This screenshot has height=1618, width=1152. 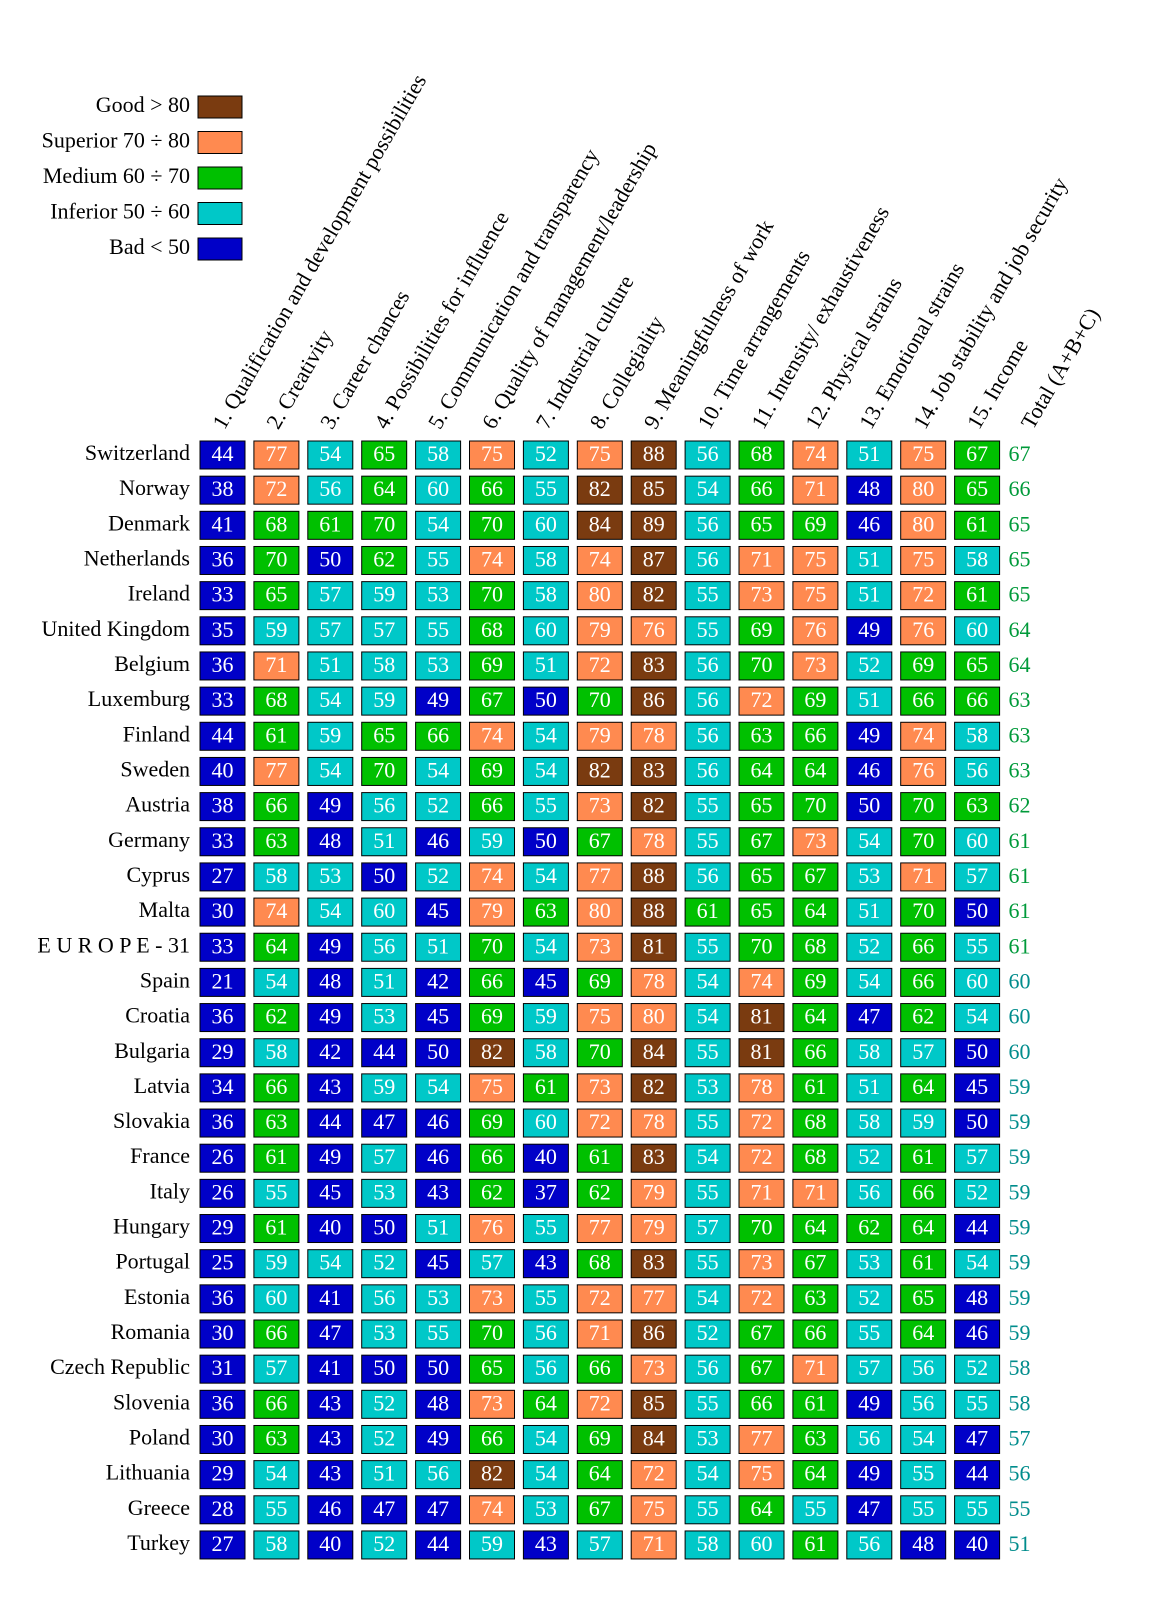 I want to click on cell-value: 88, so click(x=654, y=453).